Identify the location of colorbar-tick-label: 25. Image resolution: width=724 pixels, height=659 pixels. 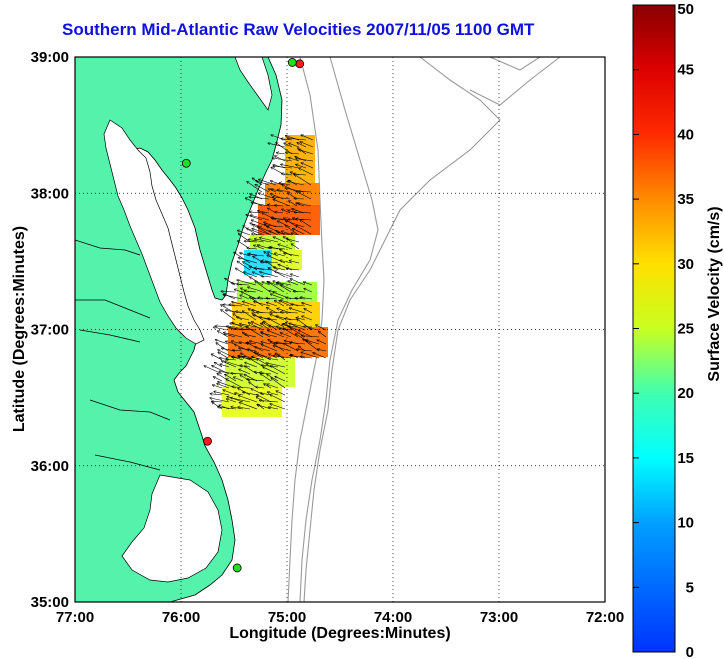
(685, 329).